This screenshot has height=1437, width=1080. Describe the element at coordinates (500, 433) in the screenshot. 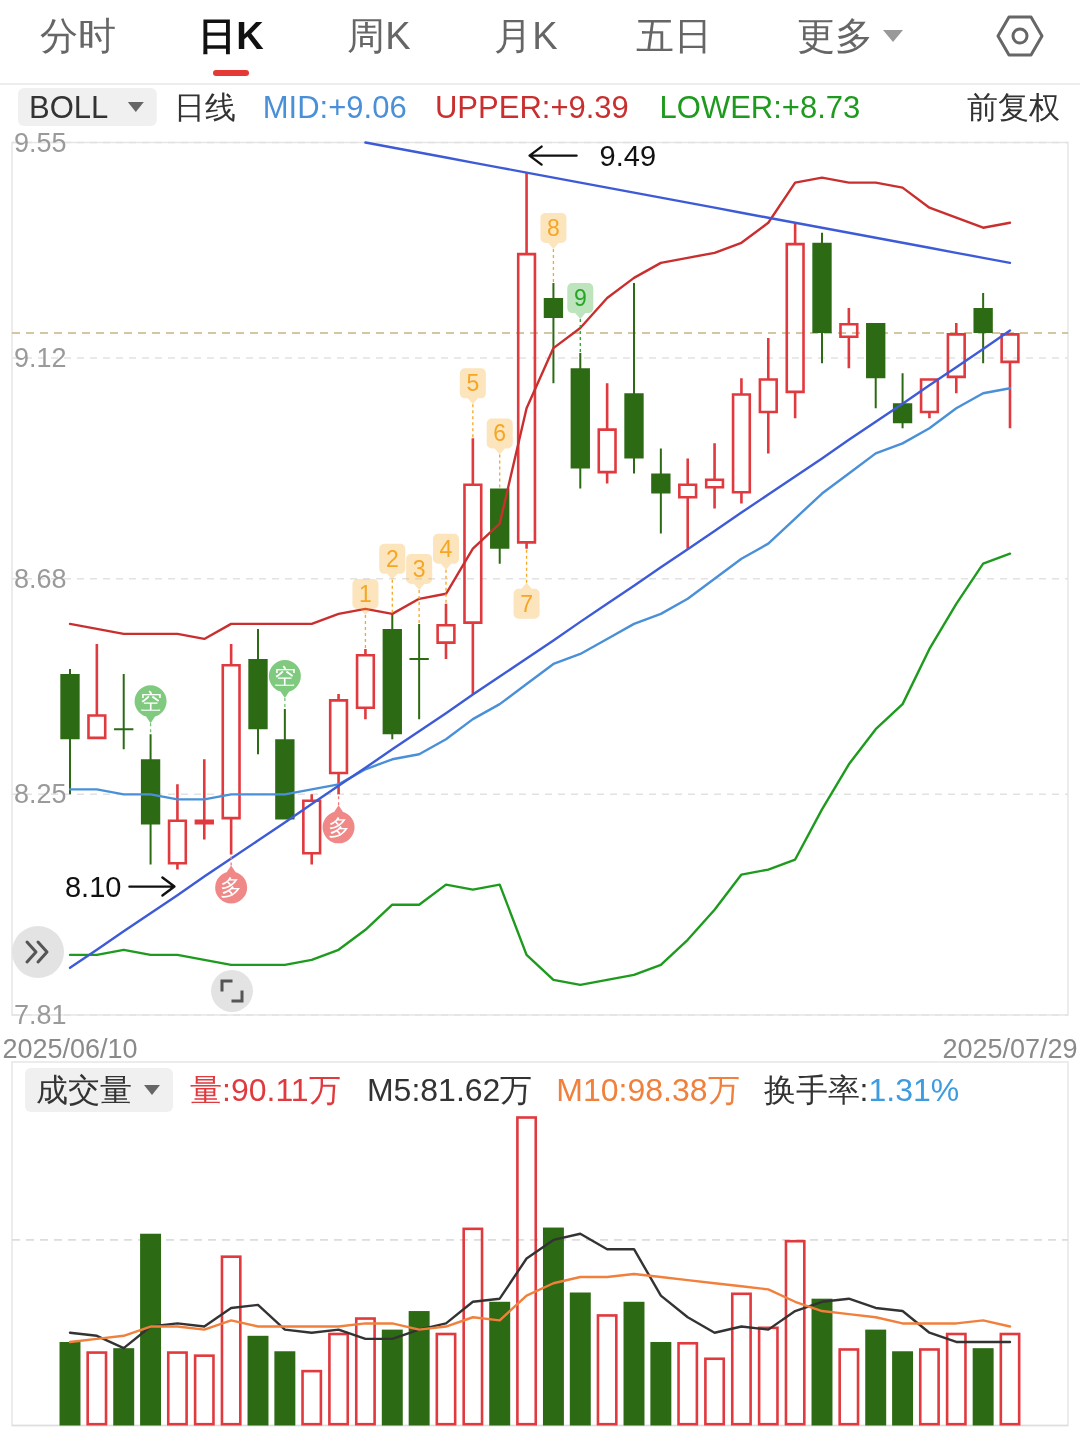

I see `annotation: 6` at that location.